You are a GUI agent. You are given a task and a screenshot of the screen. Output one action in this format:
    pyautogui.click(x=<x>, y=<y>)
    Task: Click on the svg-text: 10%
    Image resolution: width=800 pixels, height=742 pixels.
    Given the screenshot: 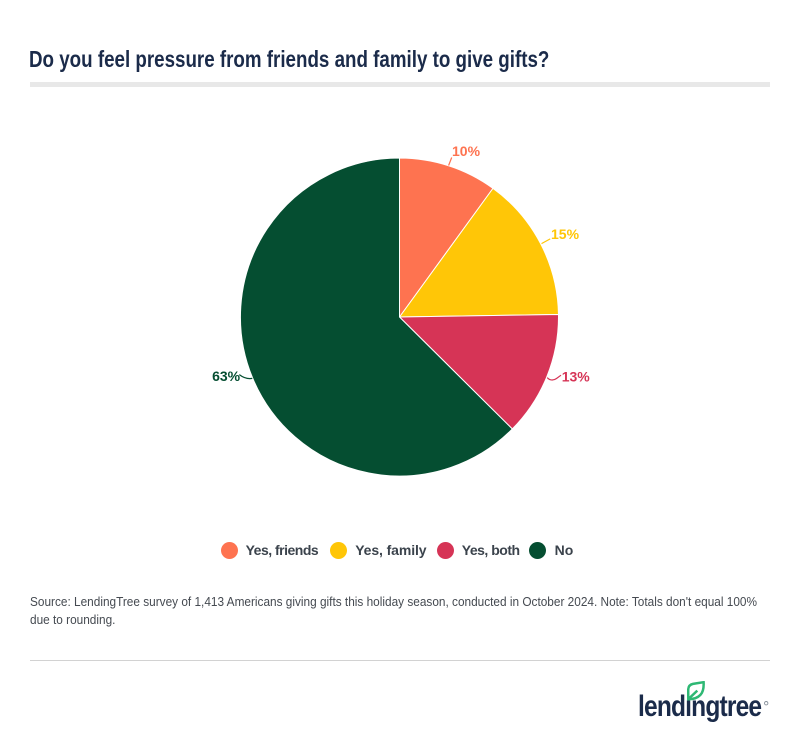 What is the action you would take?
    pyautogui.click(x=466, y=151)
    